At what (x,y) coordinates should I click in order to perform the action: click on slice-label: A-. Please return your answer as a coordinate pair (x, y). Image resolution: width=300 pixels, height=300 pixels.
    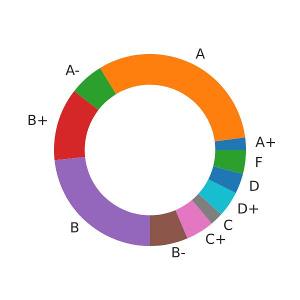
    Looking at the image, I should click on (72, 70).